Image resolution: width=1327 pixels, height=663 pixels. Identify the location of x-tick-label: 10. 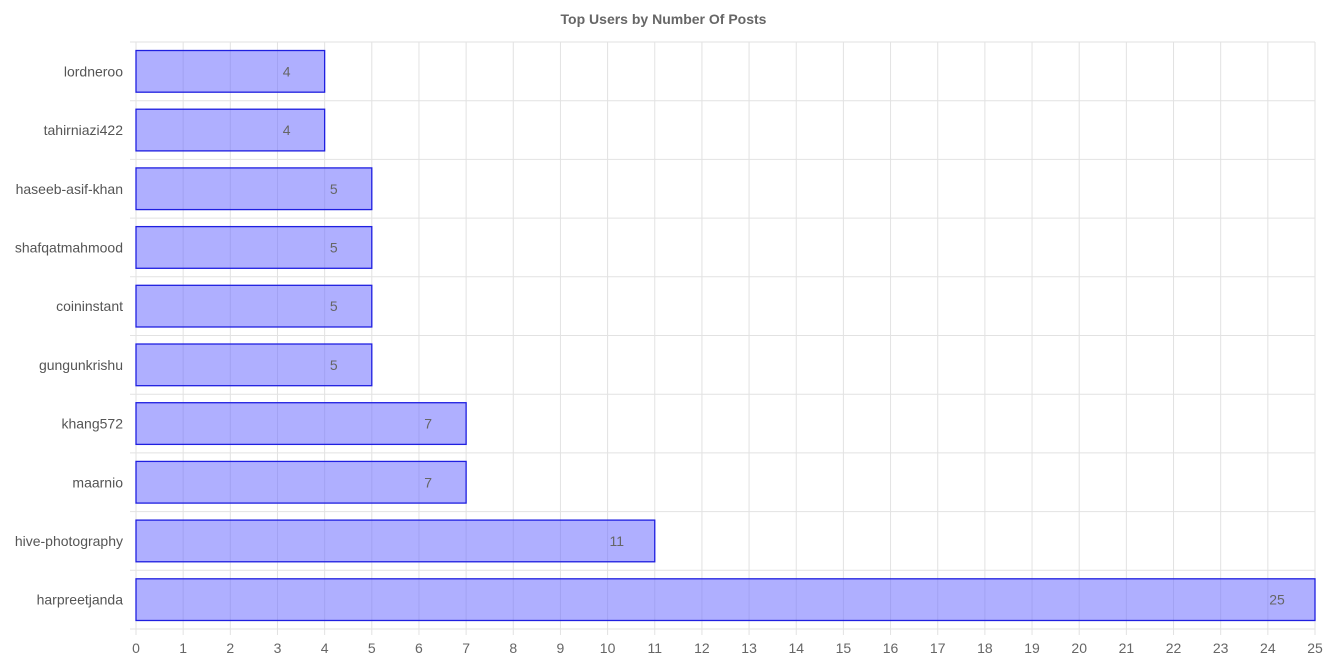
(608, 648).